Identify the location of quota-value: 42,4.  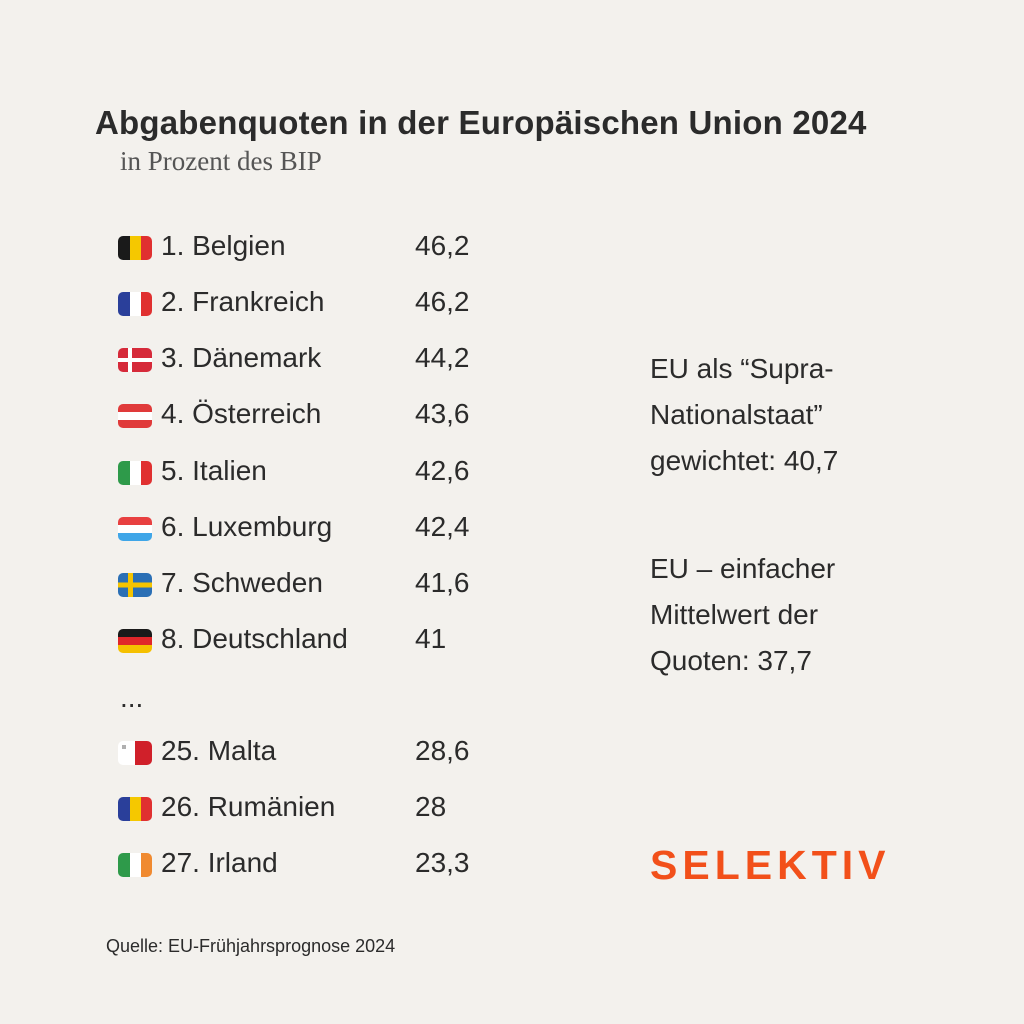
(442, 526).